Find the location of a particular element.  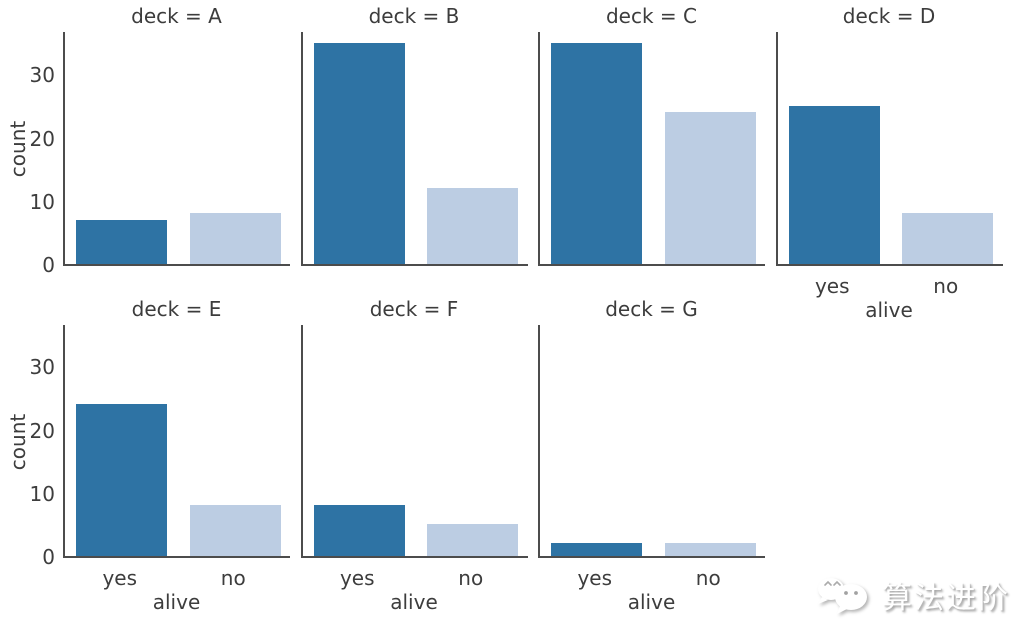

bar-yes-D is located at coordinates (834, 184).